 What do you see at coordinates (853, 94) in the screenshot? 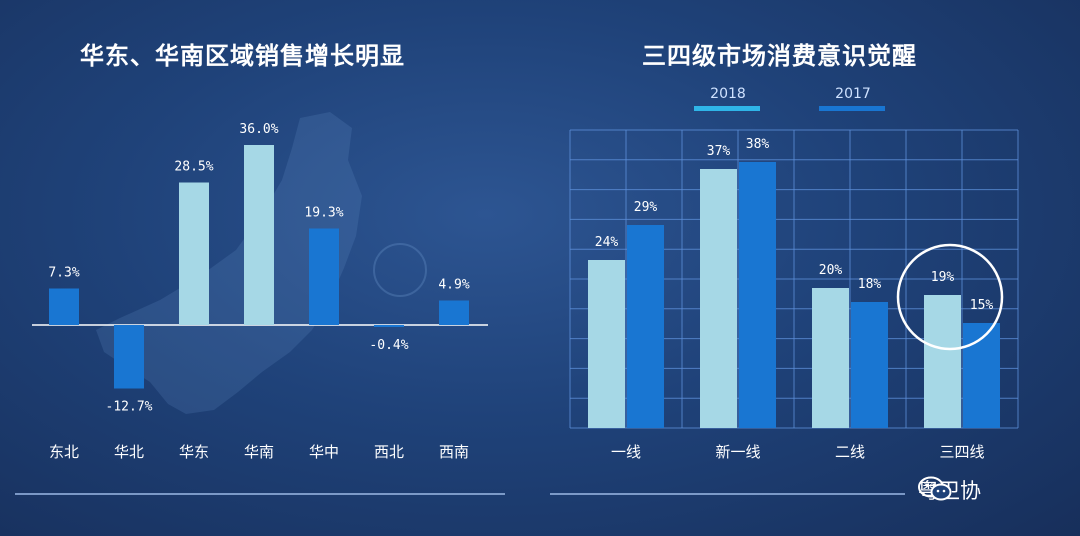
I see `right-legend-label-2017: 2017` at bounding box center [853, 94].